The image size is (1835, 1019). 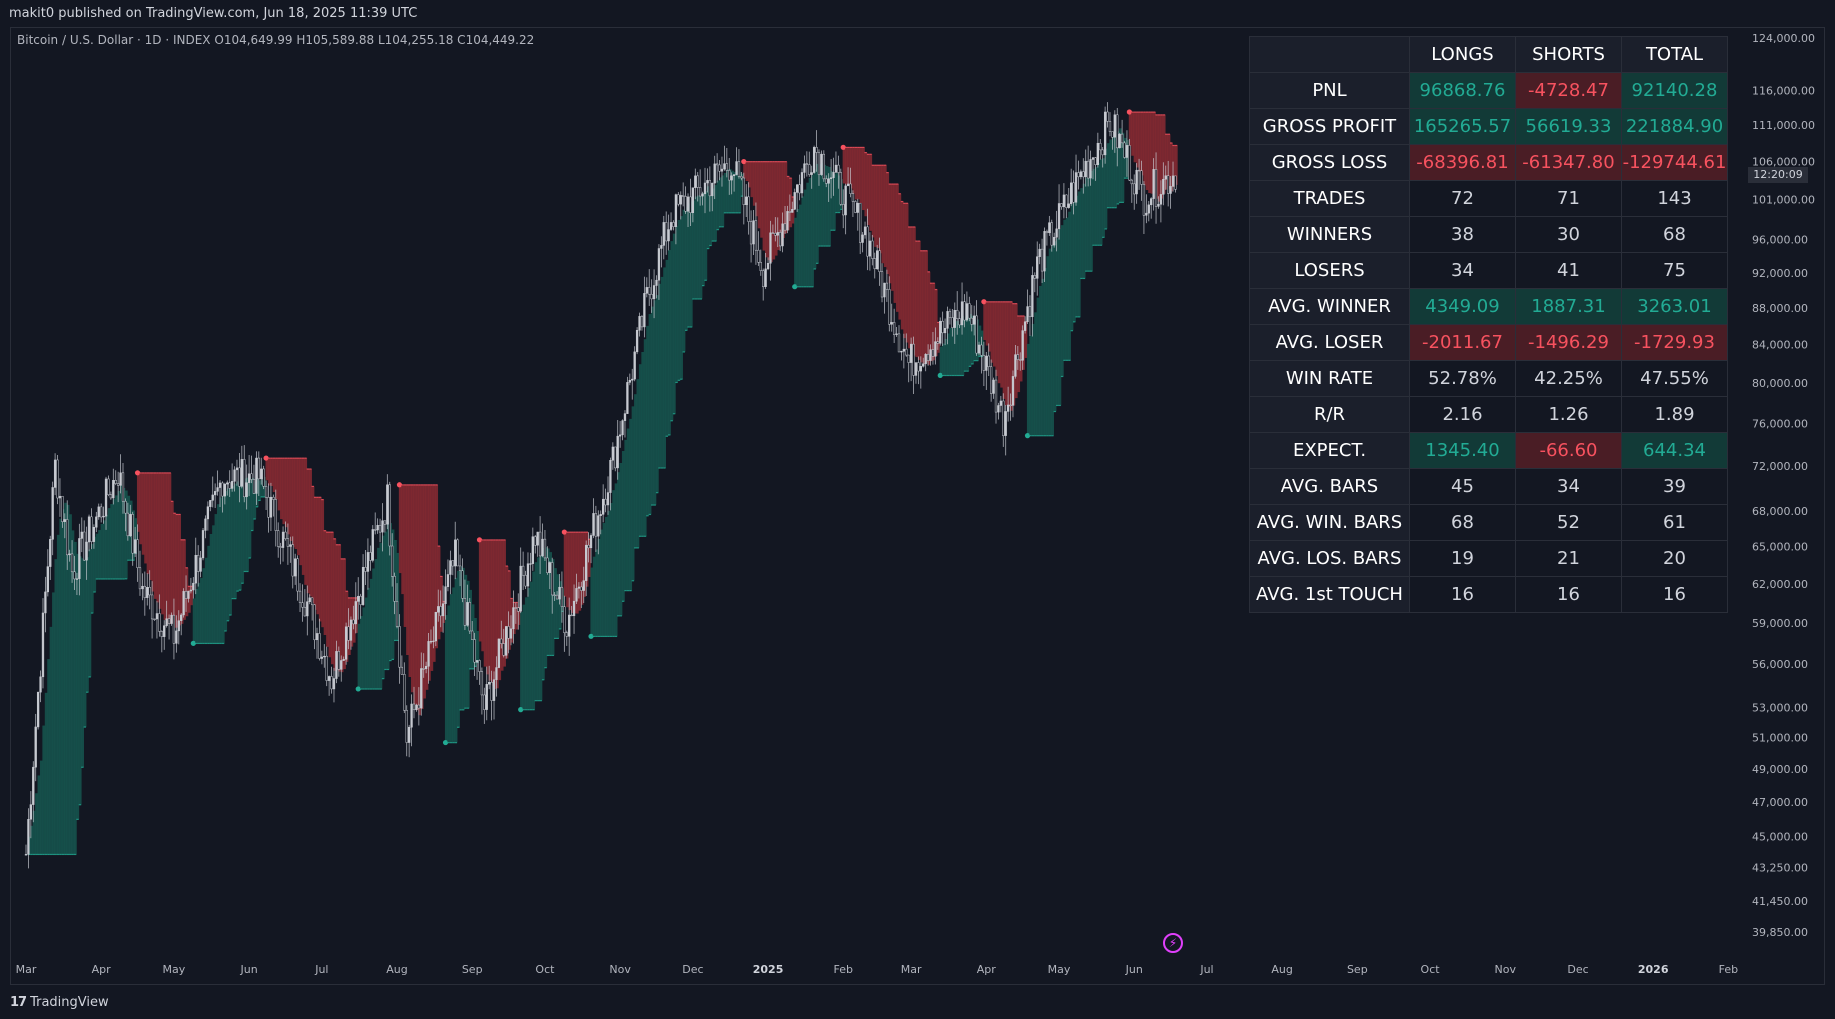 I want to click on x-tick-label: Nov, so click(x=1506, y=969).